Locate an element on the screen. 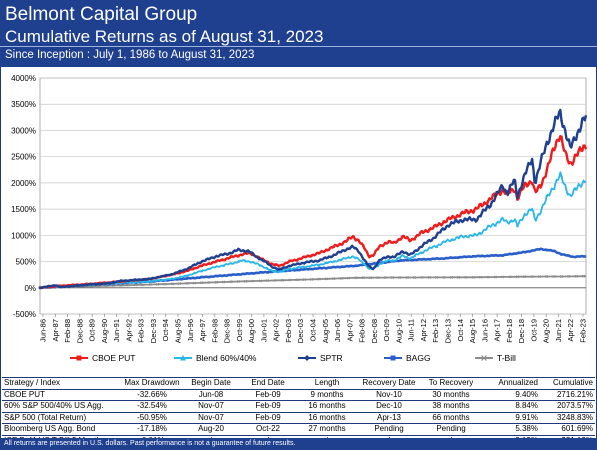 This screenshot has width=597, height=450. y-tick-label: 2500% is located at coordinates (23, 157).